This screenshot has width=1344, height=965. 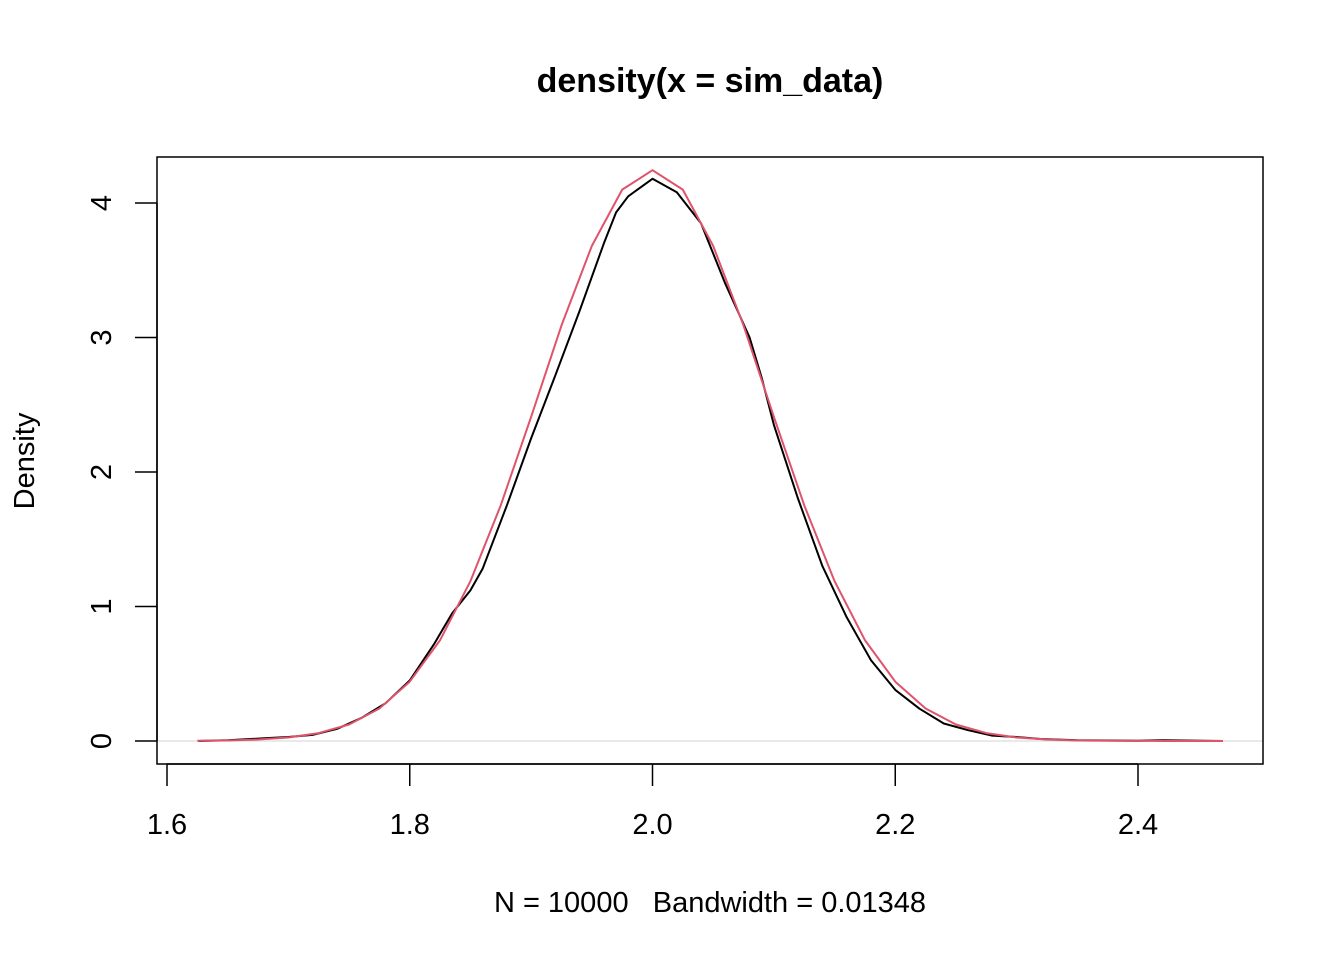 What do you see at coordinates (710, 81) in the screenshot?
I see `chart-title: density(x = sim_data)` at bounding box center [710, 81].